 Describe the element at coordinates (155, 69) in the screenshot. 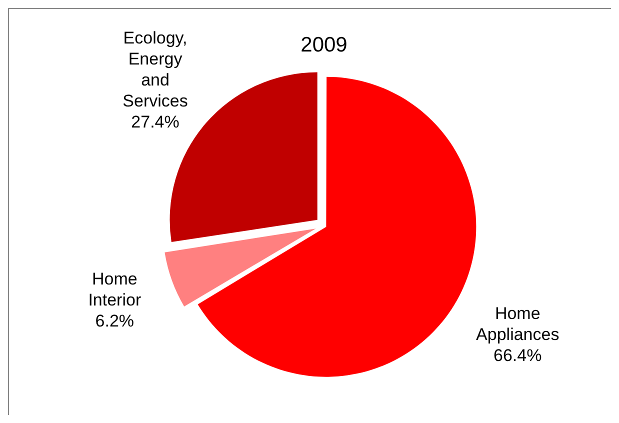

I see `slice-label: Ecology, Energy and Services` at that location.